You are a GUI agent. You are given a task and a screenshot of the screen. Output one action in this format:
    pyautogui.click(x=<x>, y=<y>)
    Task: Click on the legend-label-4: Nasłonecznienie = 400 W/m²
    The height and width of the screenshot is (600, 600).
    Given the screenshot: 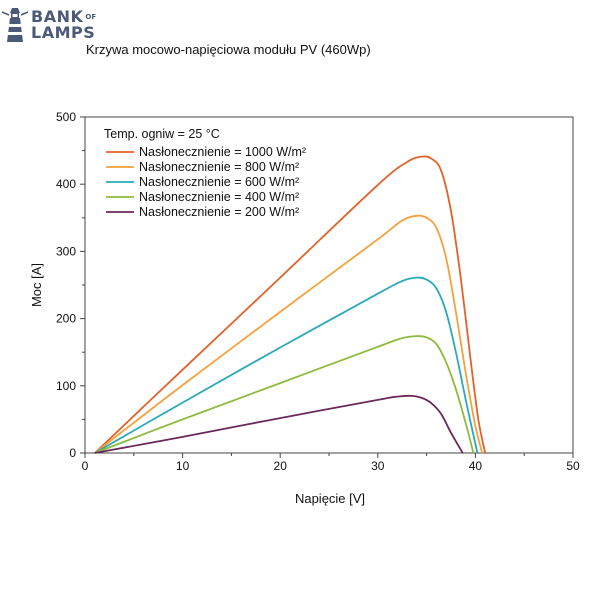 What is the action you would take?
    pyautogui.click(x=219, y=197)
    